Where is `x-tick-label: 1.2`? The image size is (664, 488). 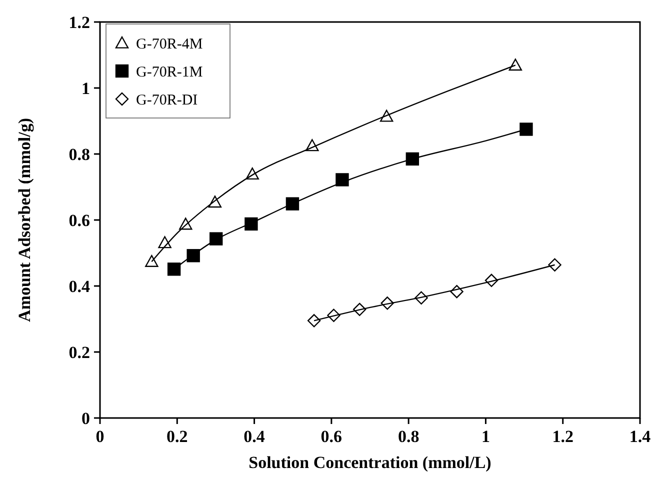 x-tick-label: 1.2 is located at coordinates (563, 436).